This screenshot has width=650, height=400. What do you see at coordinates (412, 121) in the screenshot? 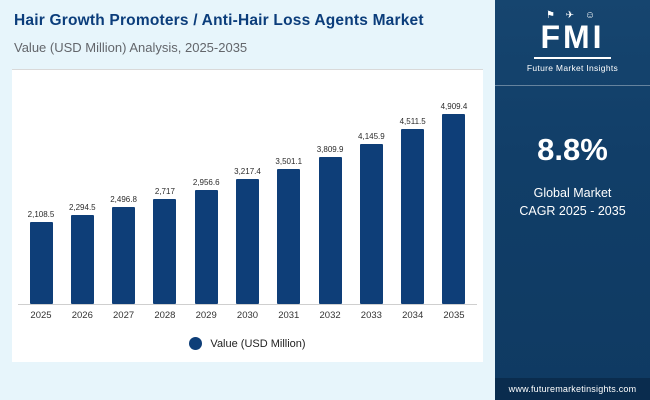
I see `bar-value-label: 4,511.5` at bounding box center [412, 121].